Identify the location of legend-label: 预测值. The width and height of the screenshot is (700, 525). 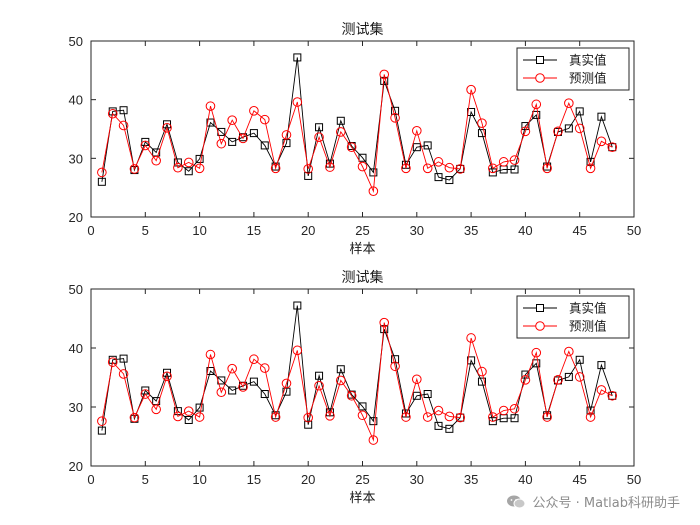
(588, 78).